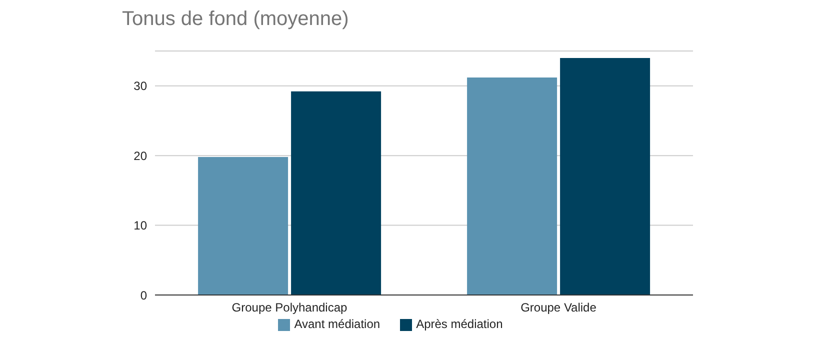 The width and height of the screenshot is (830, 339). What do you see at coordinates (558, 307) in the screenshot?
I see `x-tick-label: Groupe Valide` at bounding box center [558, 307].